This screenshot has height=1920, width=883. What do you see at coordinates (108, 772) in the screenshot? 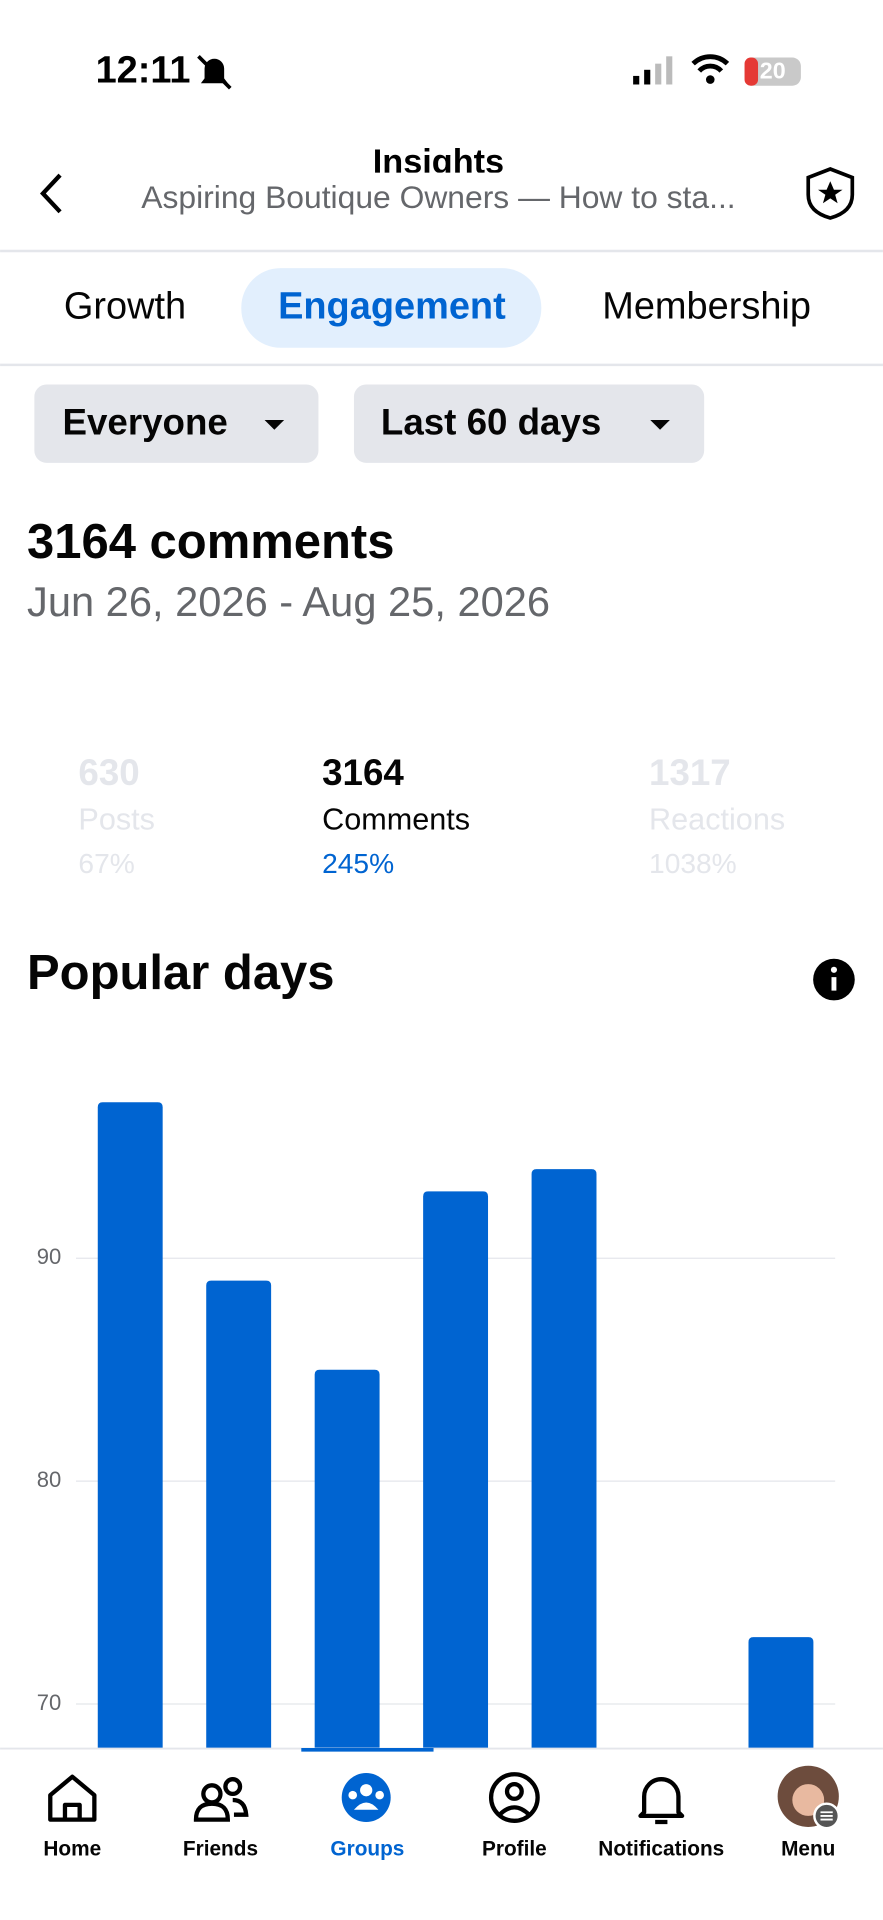
I see `stat-value: 630` at bounding box center [108, 772].